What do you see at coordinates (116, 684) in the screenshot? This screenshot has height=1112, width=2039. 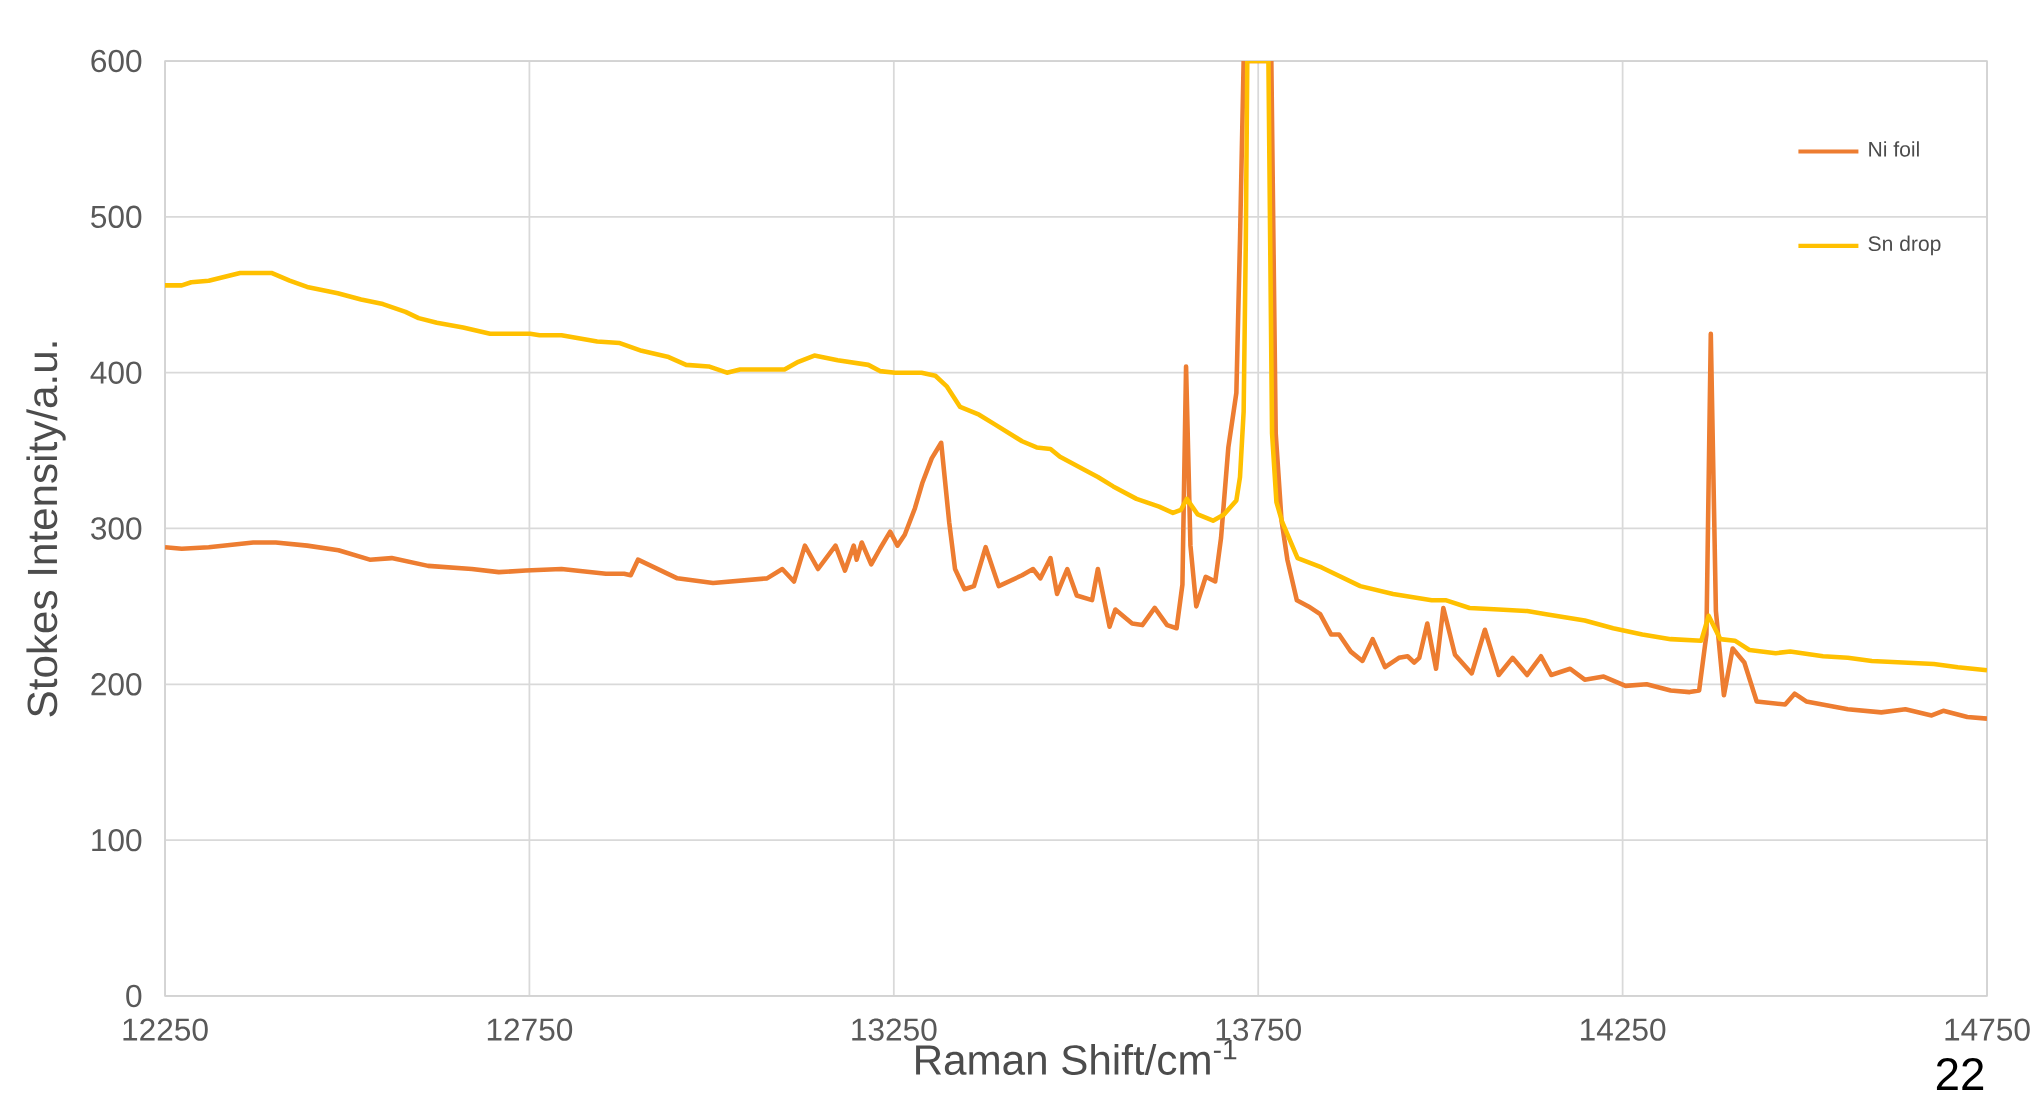 I see `y-tick-label: 200` at bounding box center [116, 684].